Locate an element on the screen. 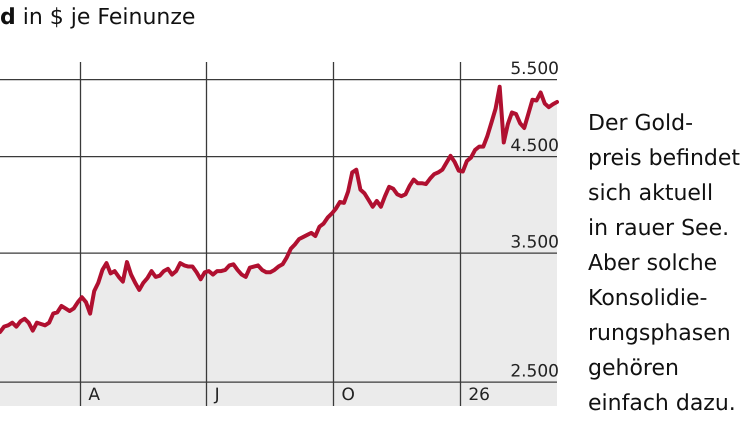 Image resolution: width=750 pixels, height=421 pixels. y-tick-label: 4.500 is located at coordinates (534, 146).